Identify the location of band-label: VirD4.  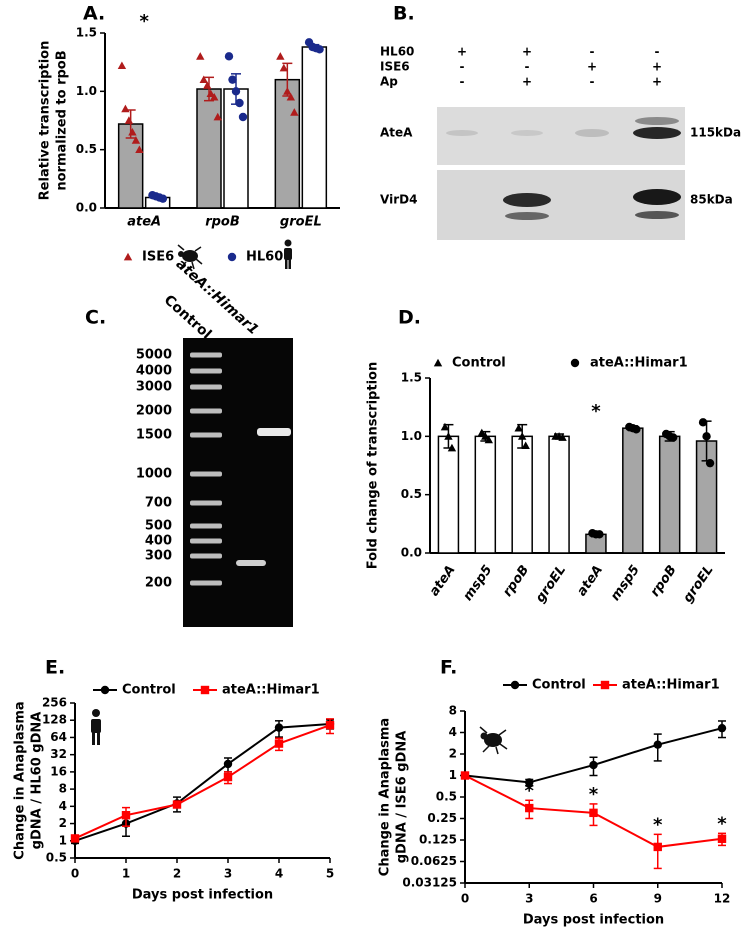
(398, 200).